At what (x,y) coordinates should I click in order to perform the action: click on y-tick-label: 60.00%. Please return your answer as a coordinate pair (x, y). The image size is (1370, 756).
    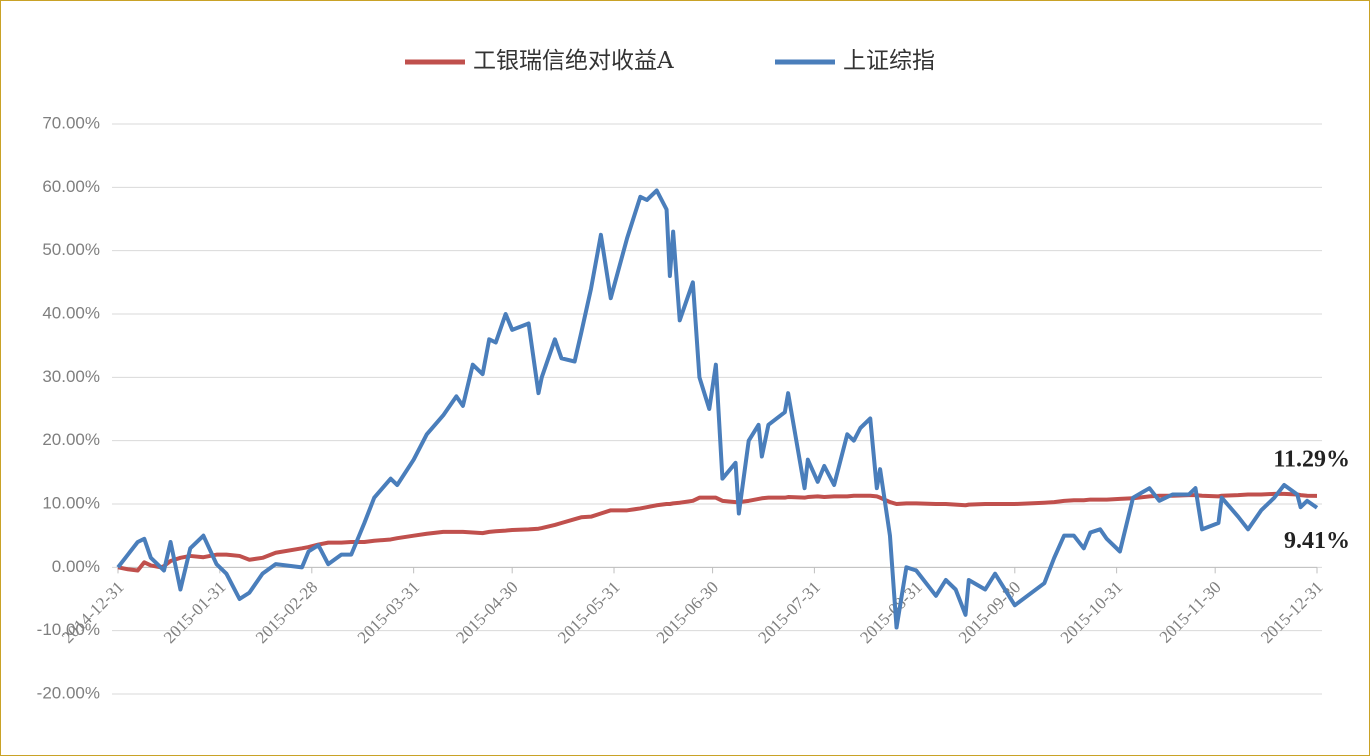
    Looking at the image, I should click on (71, 186).